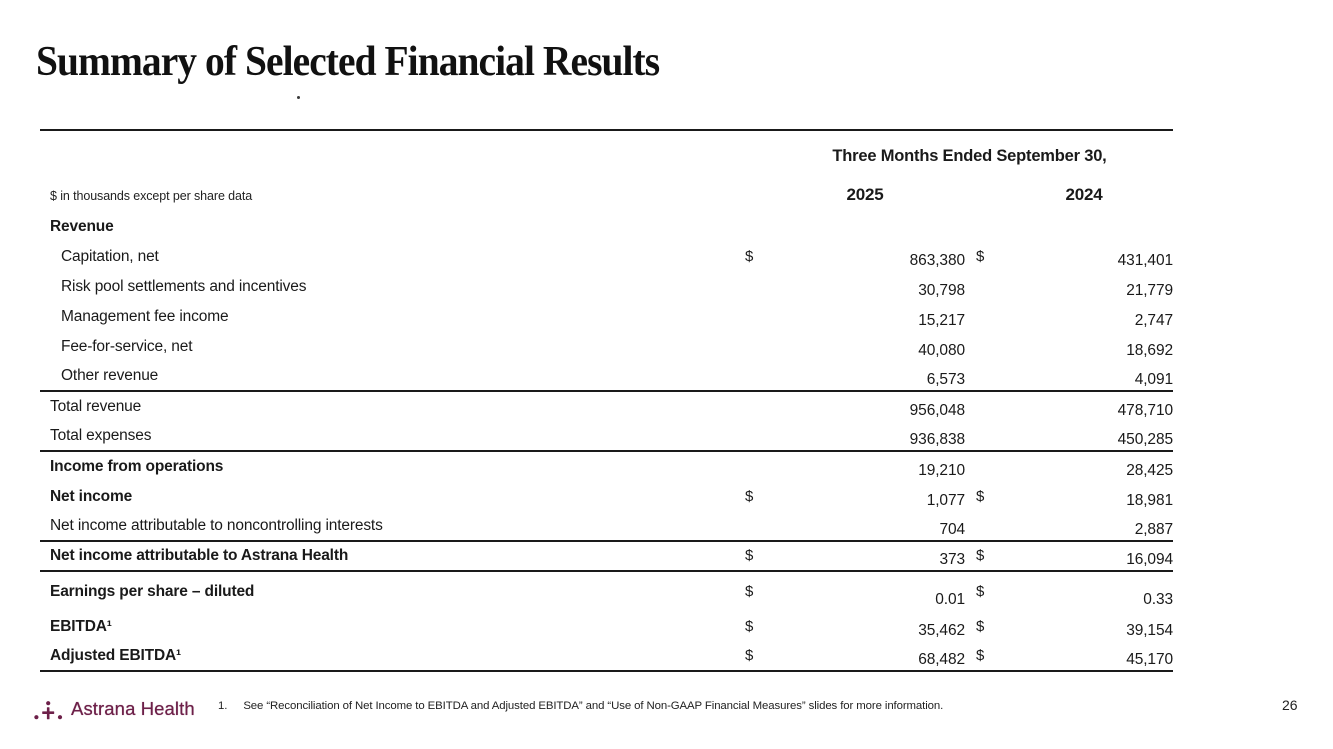 Image resolution: width=1333 pixels, height=749 pixels. What do you see at coordinates (941, 290) in the screenshot?
I see `value-2025: 30,798` at bounding box center [941, 290].